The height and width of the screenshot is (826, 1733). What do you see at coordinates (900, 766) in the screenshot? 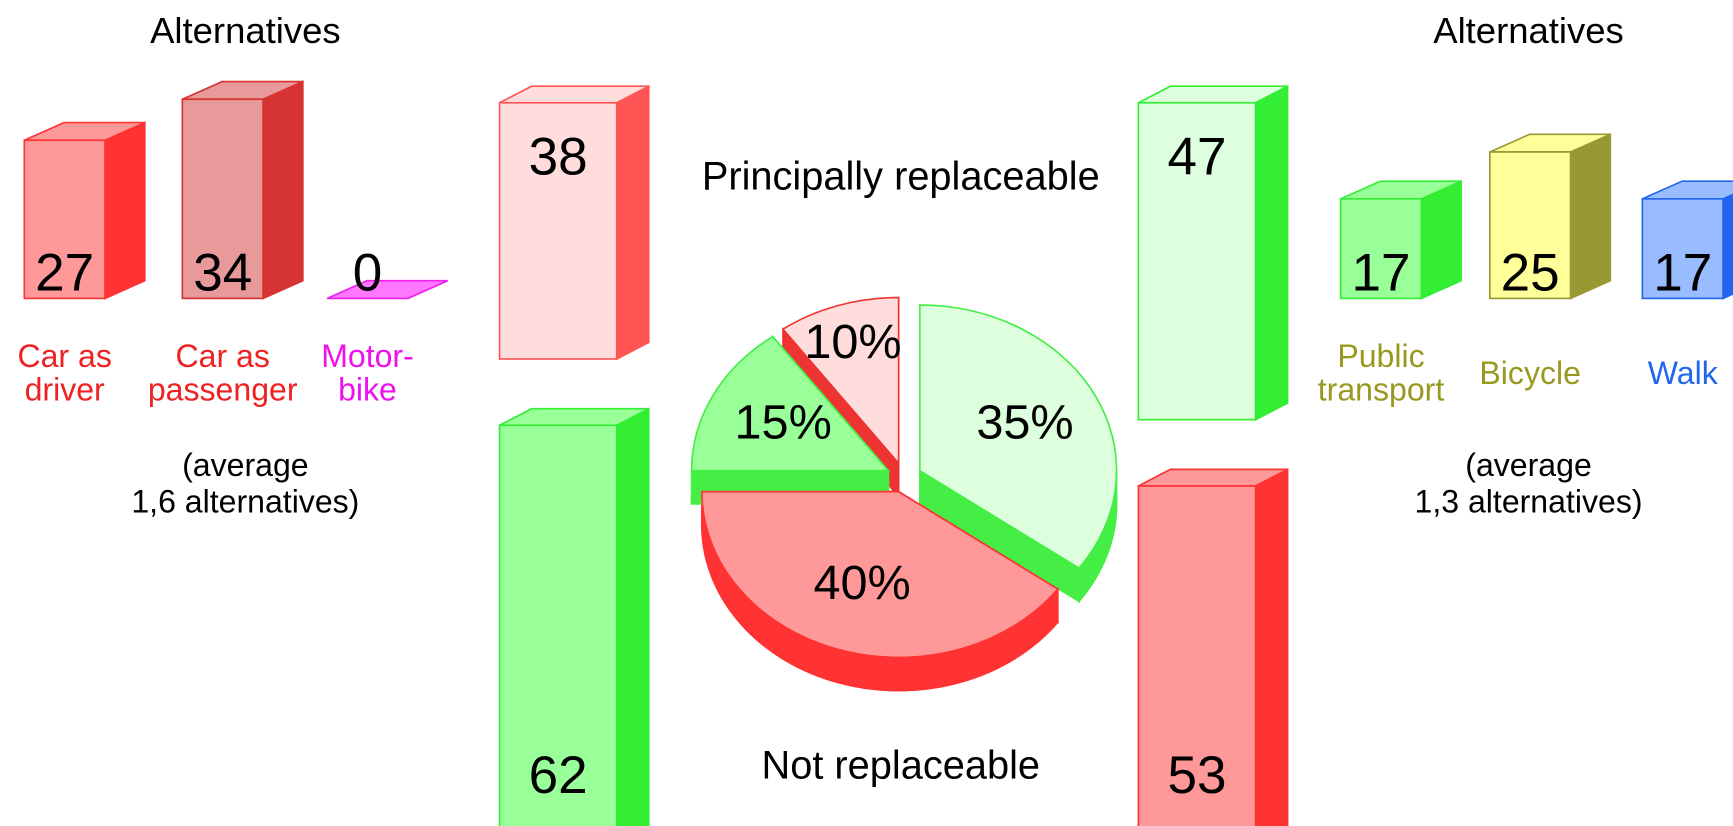
I see `series-label: Not replaceable` at bounding box center [900, 766].